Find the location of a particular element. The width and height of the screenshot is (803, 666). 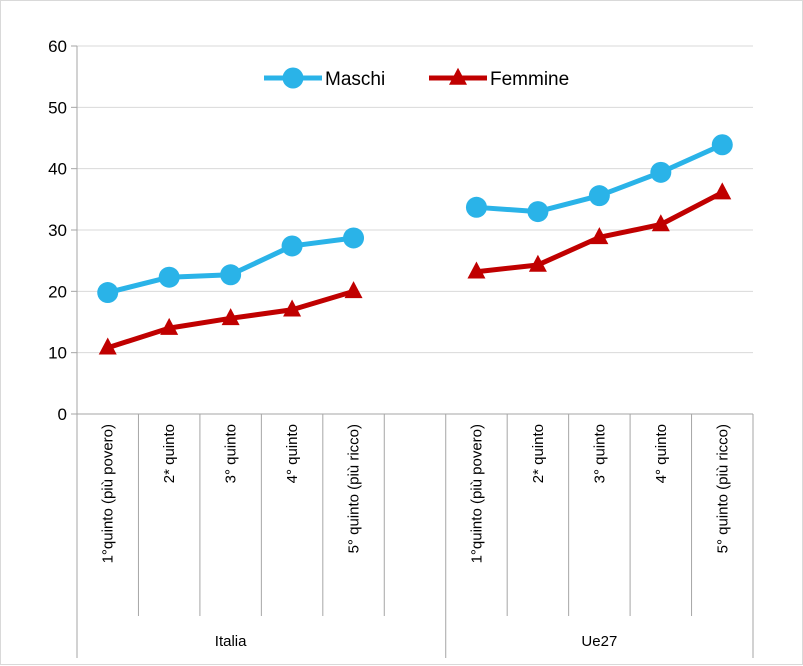

legend-label: Maschi is located at coordinates (355, 79).